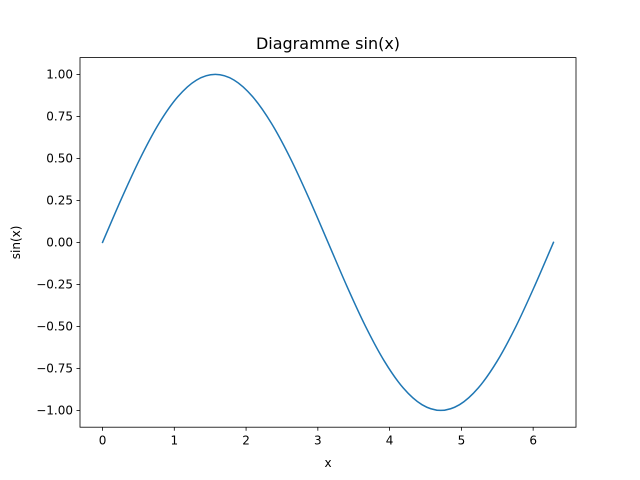 The height and width of the screenshot is (480, 640). What do you see at coordinates (174, 441) in the screenshot?
I see `x-tick-label: 1` at bounding box center [174, 441].